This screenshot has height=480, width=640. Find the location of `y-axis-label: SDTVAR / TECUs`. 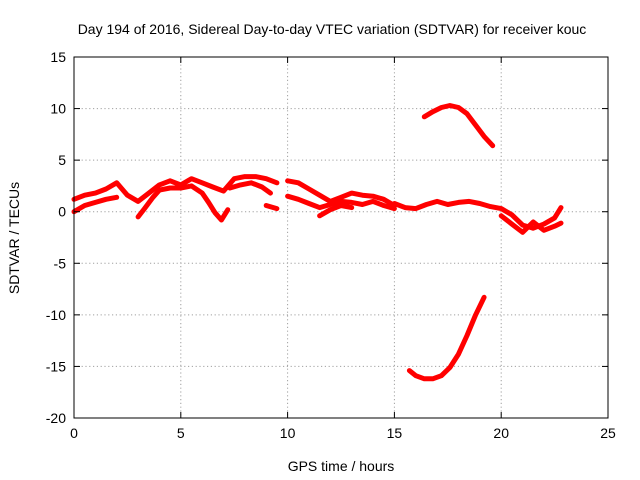

y-axis-label: SDTVAR / TECUs is located at coordinates (14, 238).